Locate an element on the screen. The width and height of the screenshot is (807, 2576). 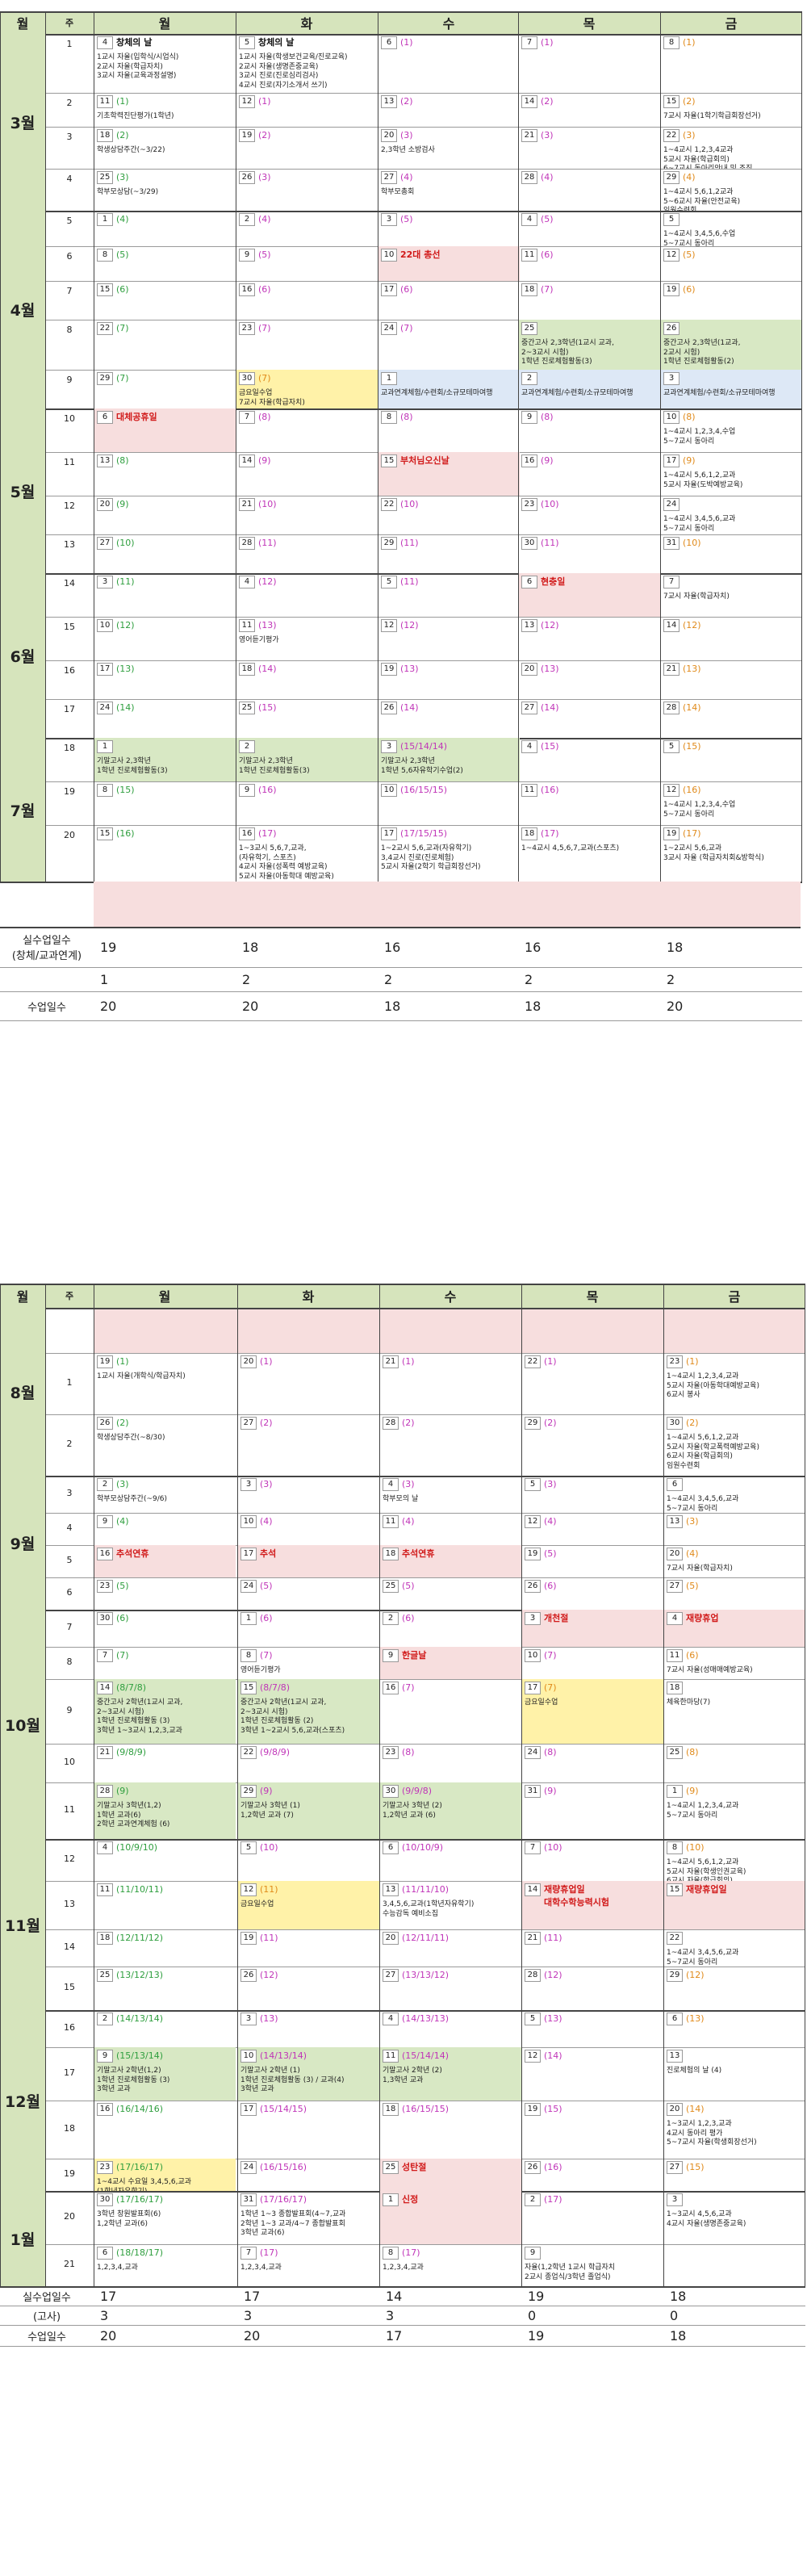
day-notes: 금요일수업 is located at coordinates (257, 1904).